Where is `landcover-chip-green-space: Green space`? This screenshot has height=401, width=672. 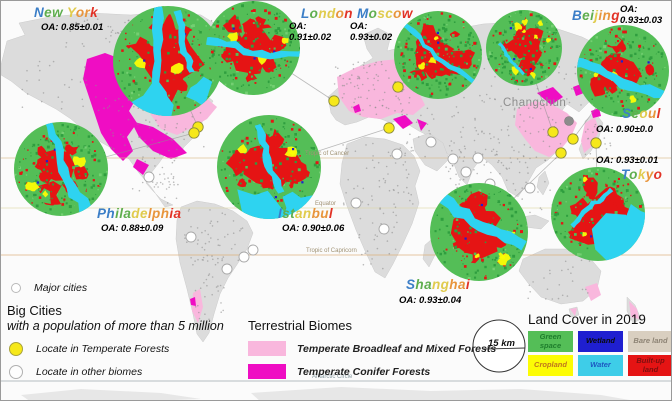
landcover-chip-green-space: Green space is located at coordinates (550, 341).